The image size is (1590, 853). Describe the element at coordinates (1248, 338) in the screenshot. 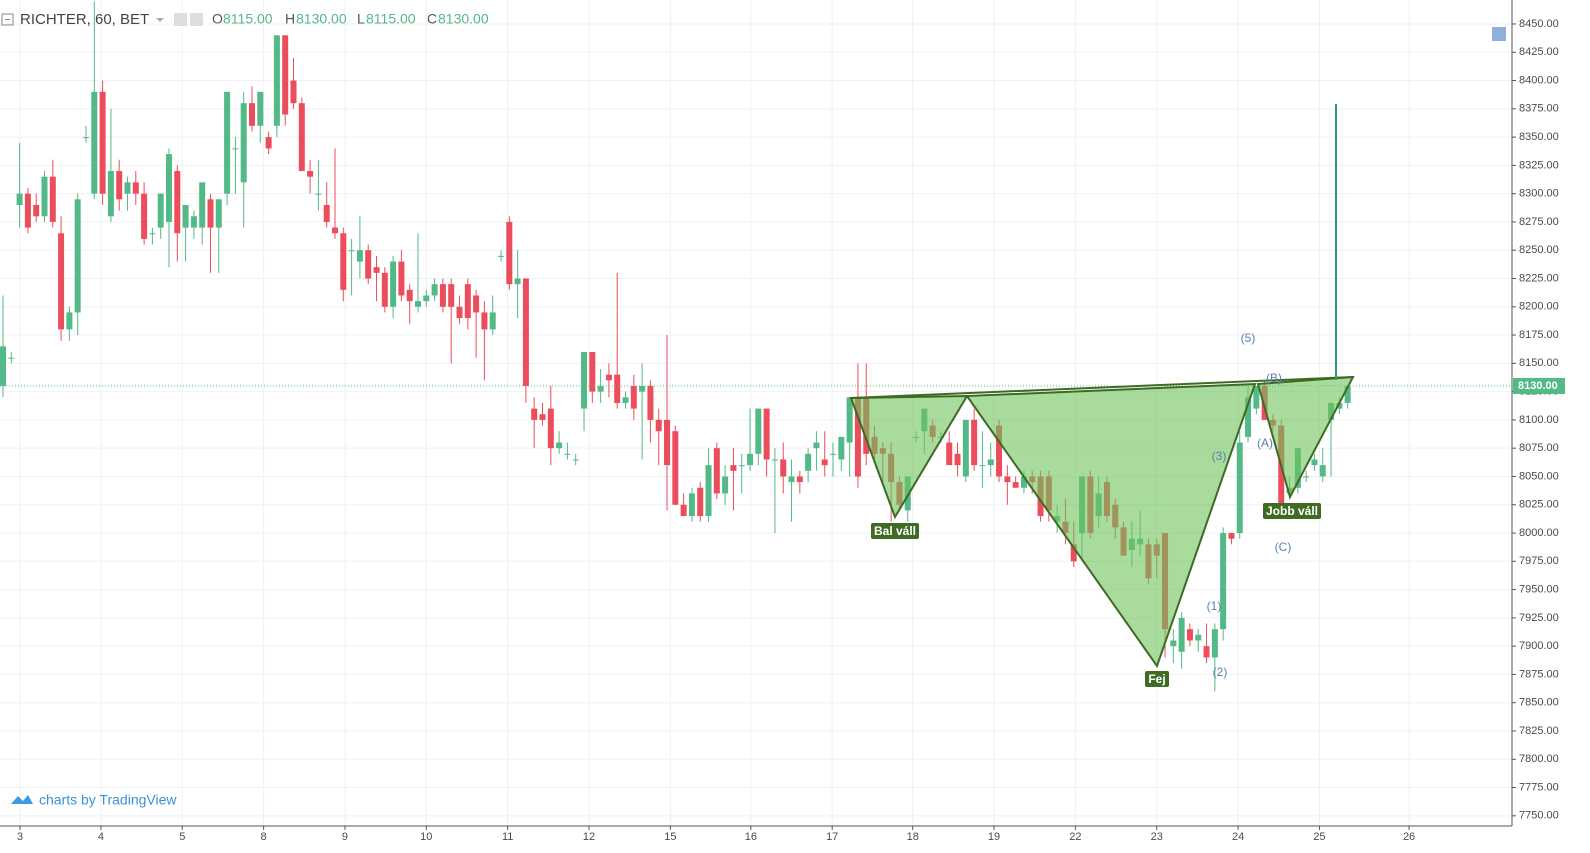

I see `wave-label: (5)` at that location.